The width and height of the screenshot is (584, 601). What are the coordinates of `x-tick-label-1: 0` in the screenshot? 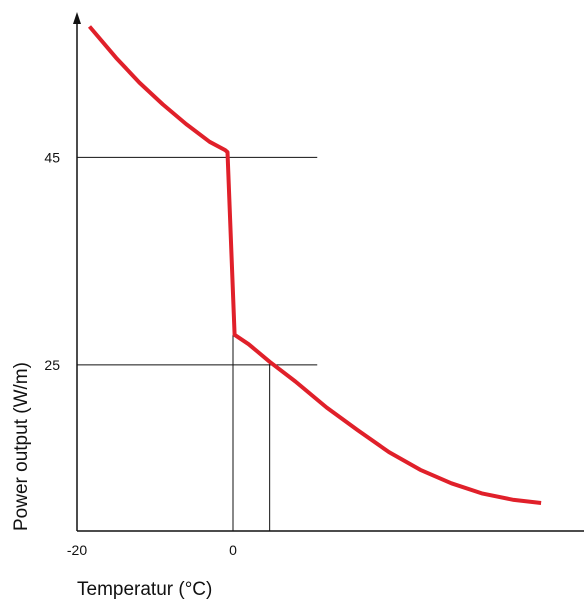 It's located at (233, 550).